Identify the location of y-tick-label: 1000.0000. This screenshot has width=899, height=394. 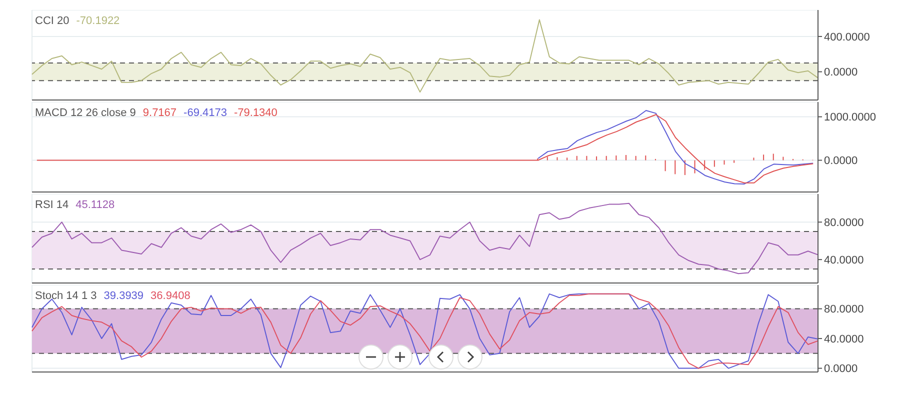
(850, 118).